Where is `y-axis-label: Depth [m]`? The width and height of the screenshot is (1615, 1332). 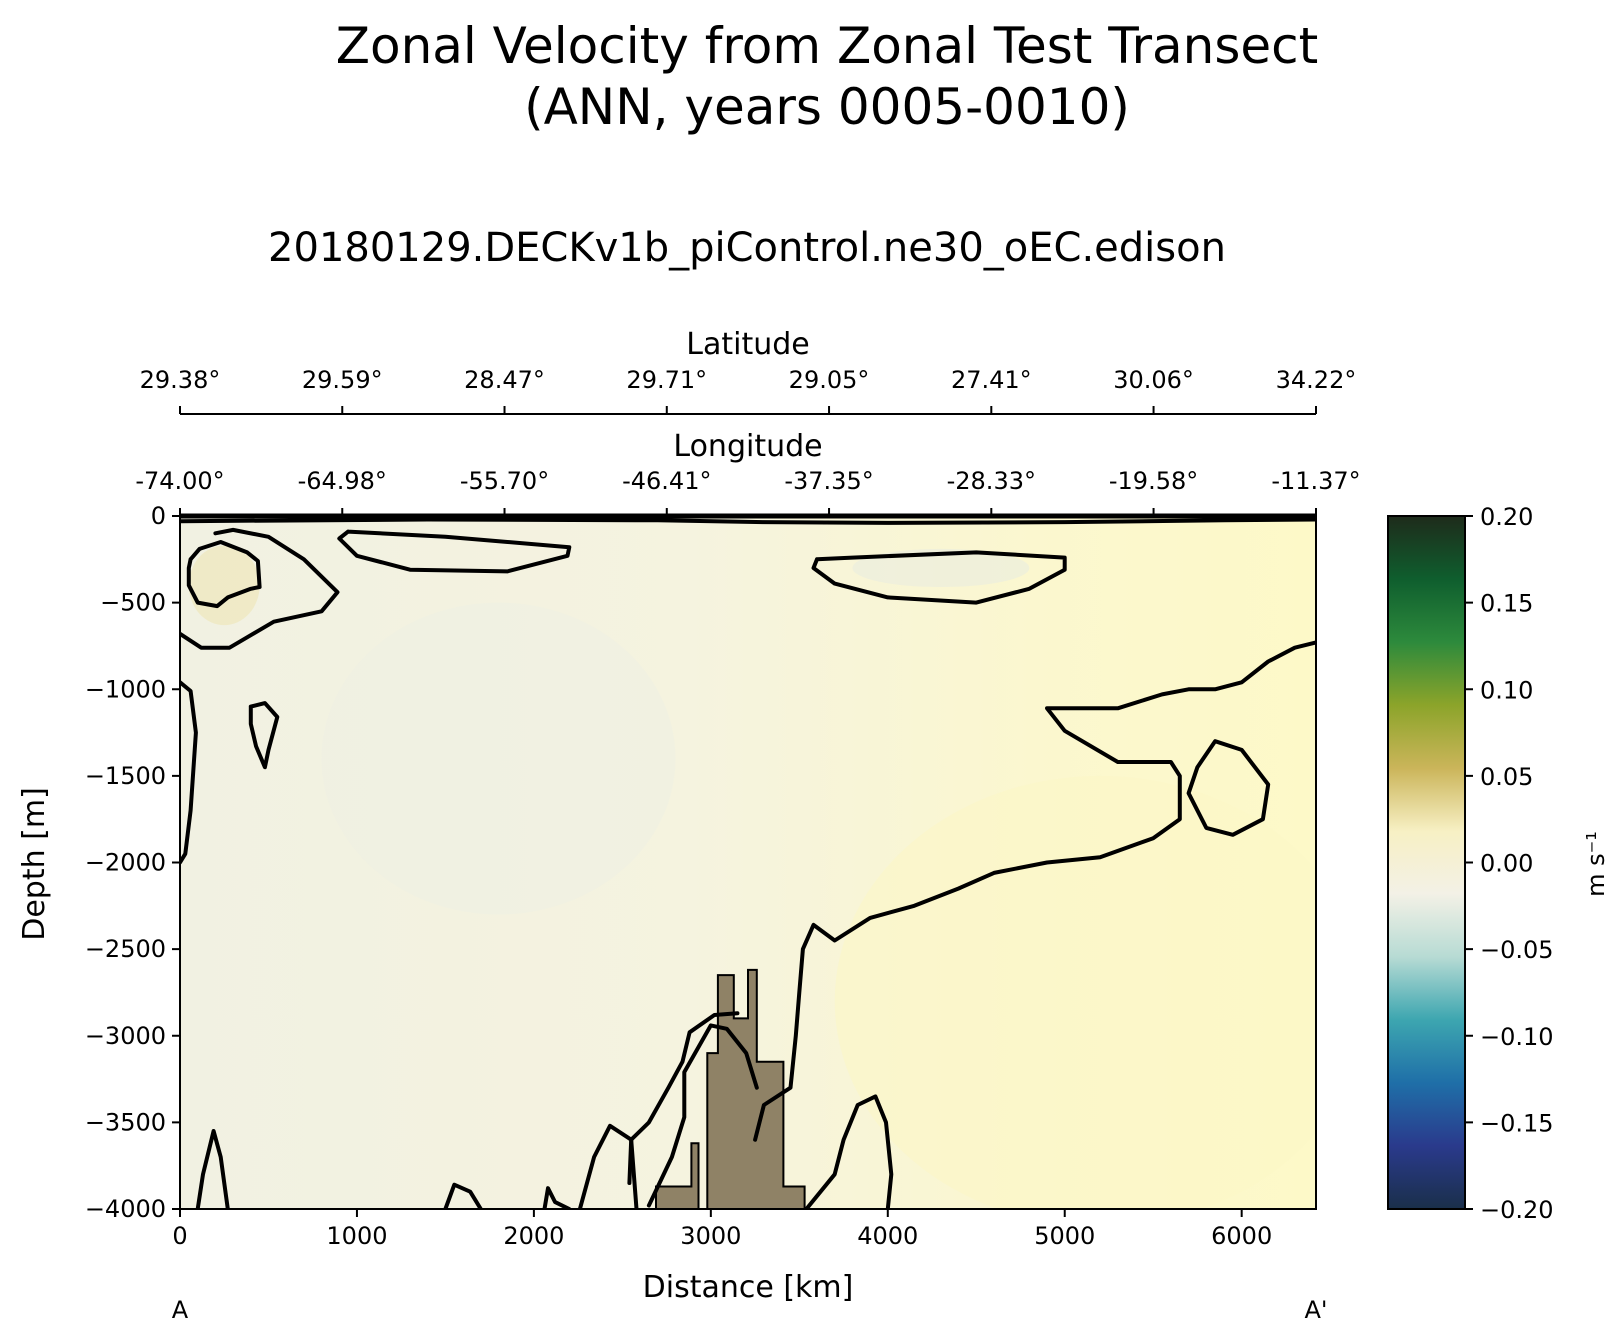 y-axis-label: Depth [m] is located at coordinates (34, 864).